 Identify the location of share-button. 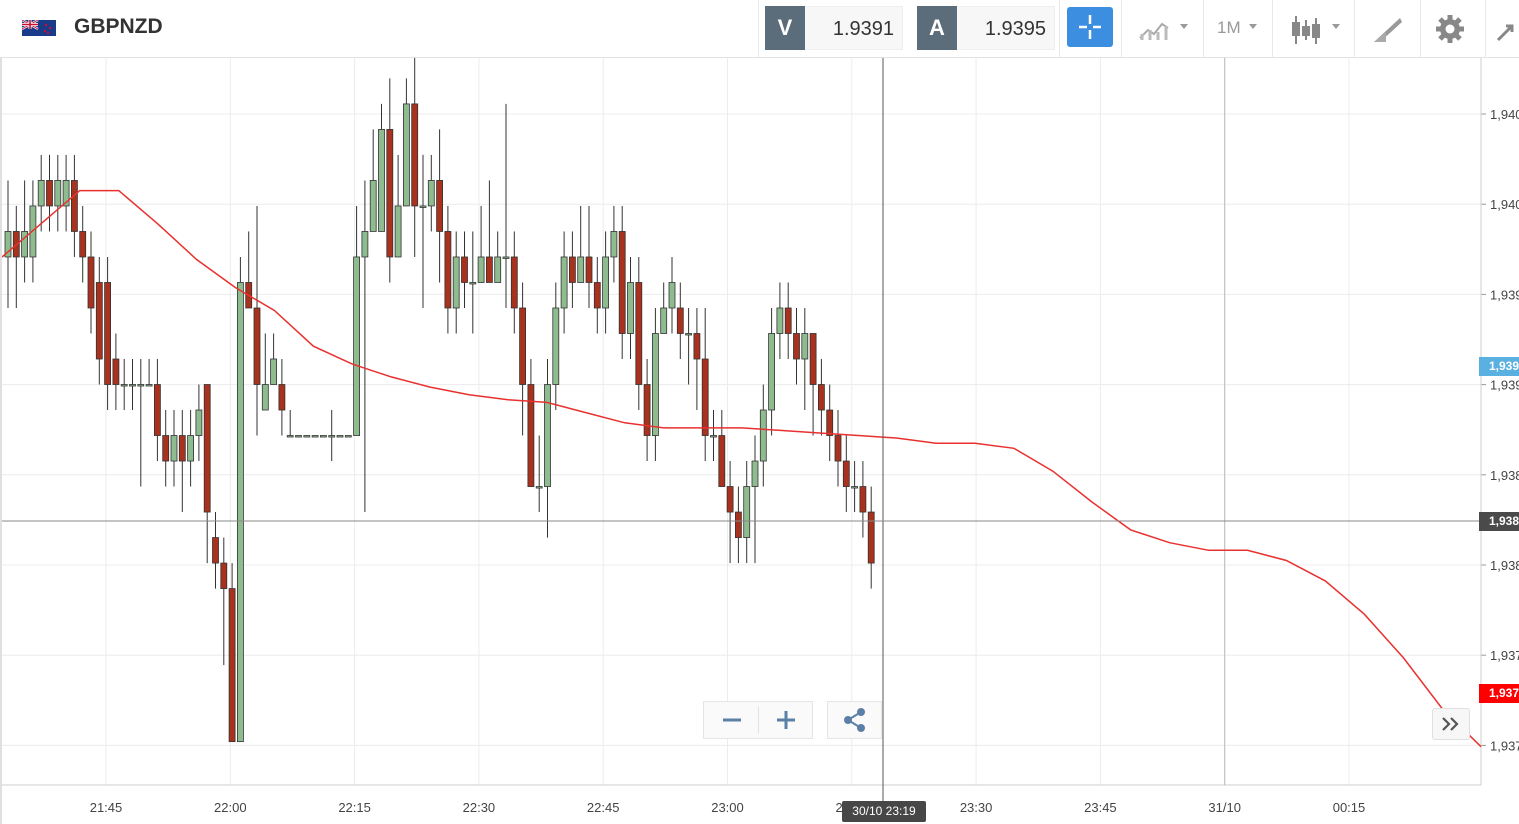
(854, 720).